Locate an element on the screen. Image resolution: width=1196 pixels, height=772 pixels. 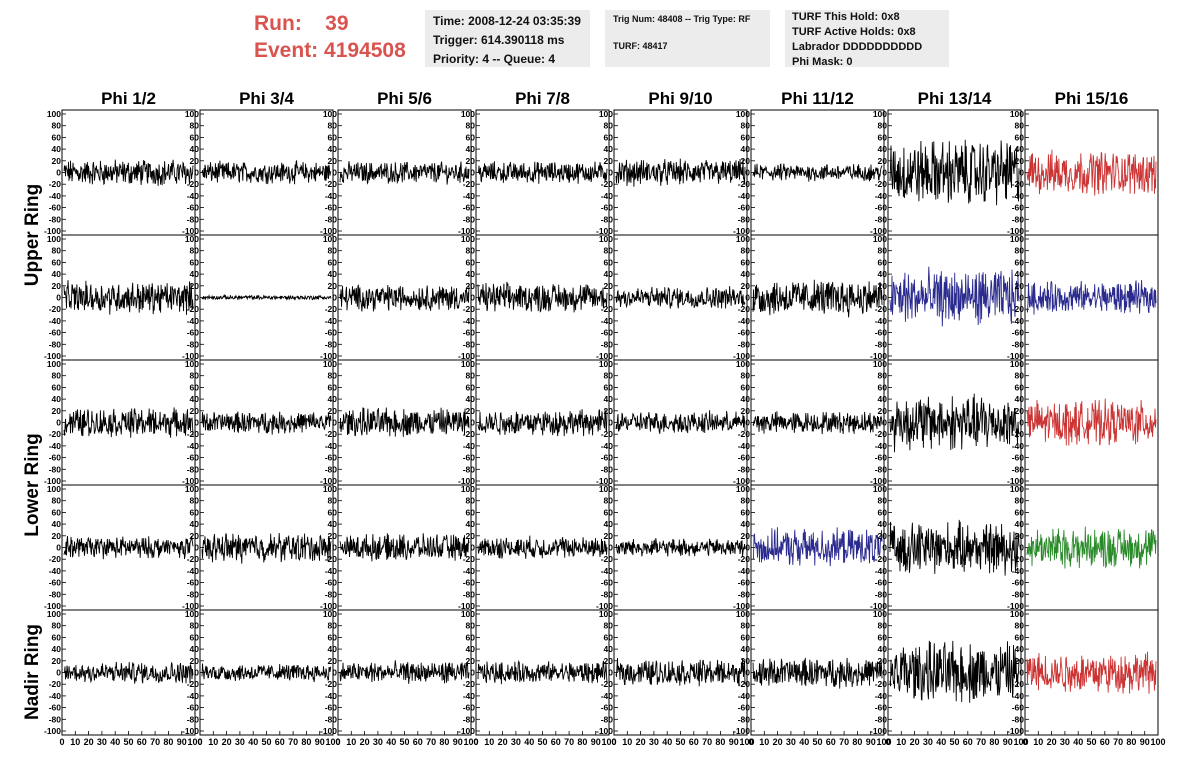
x-tick-label: 50 is located at coordinates (817, 742).